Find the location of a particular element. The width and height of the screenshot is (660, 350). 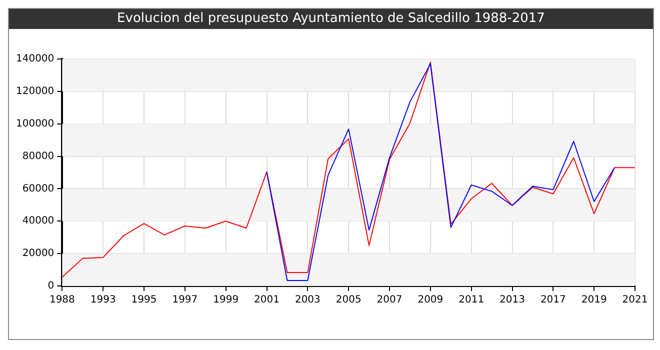

x-tick-label: 2001 is located at coordinates (267, 300).